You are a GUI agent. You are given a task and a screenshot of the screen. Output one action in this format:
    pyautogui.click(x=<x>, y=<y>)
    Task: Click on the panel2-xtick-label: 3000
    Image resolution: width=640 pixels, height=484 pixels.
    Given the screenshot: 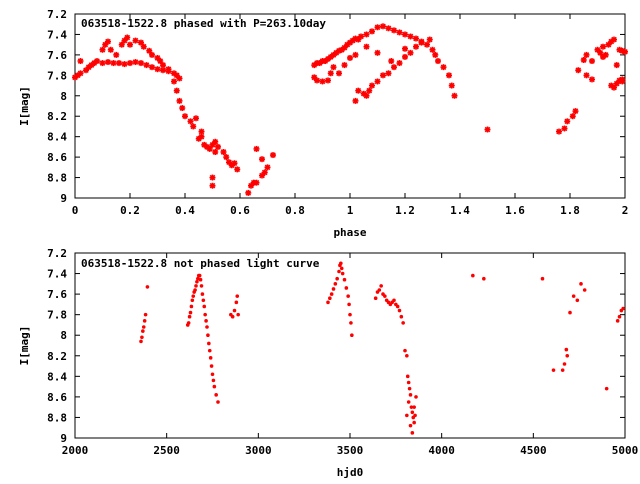 What is the action you would take?
    pyautogui.click(x=258, y=450)
    